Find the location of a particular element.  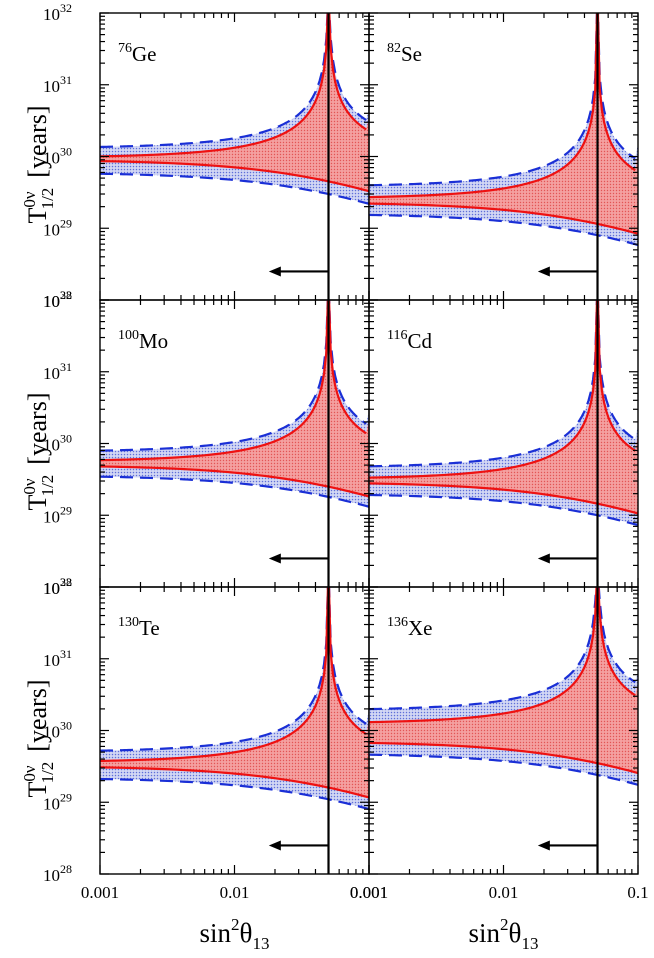

panel-ge: 76Ge is located at coordinates (234, 156).